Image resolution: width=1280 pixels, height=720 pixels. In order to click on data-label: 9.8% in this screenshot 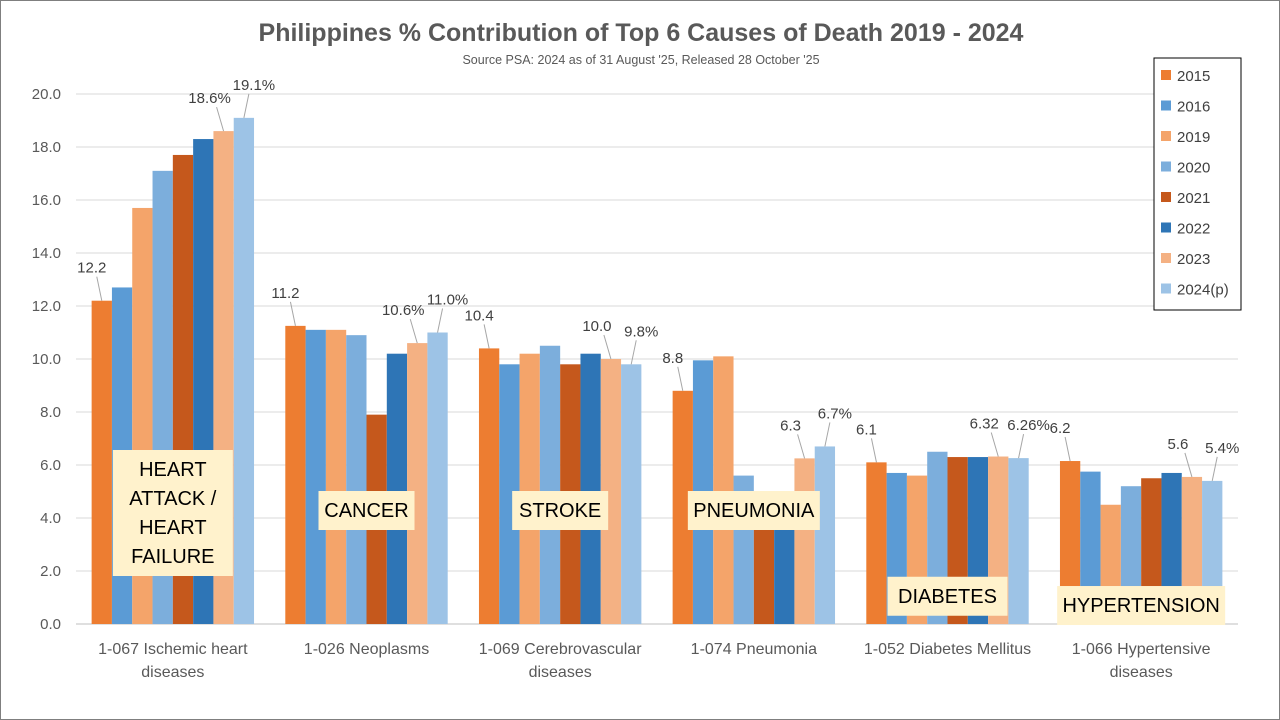, I will do `click(641, 331)`.